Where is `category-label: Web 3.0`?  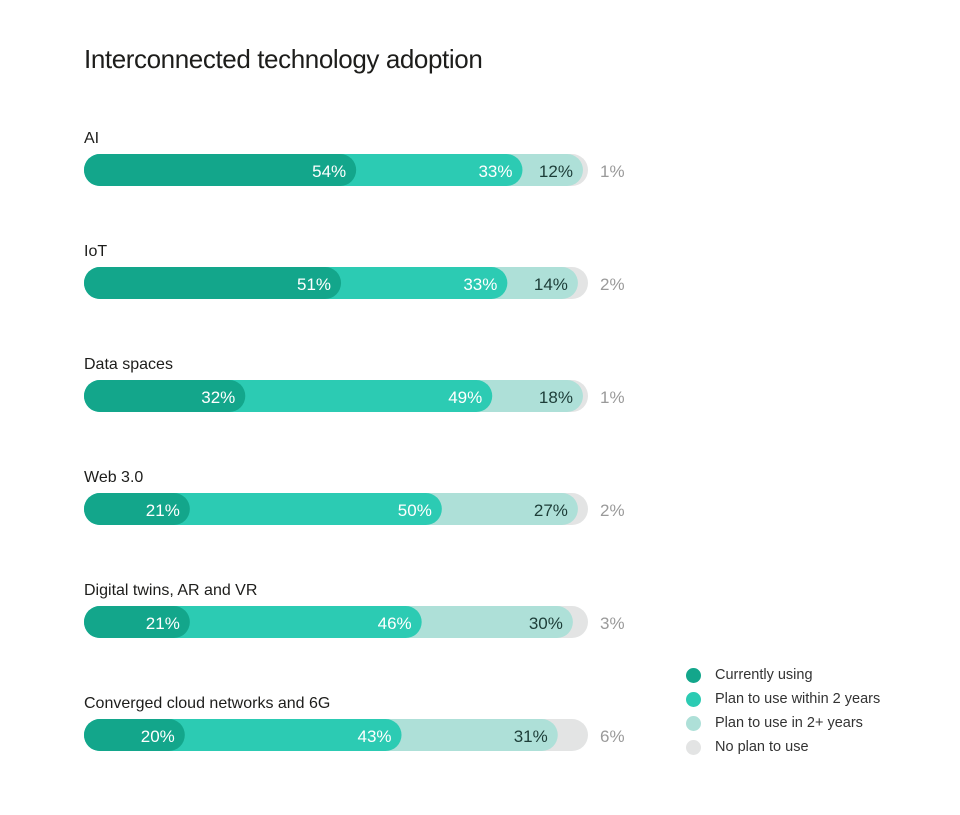
category-label: Web 3.0 is located at coordinates (113, 477).